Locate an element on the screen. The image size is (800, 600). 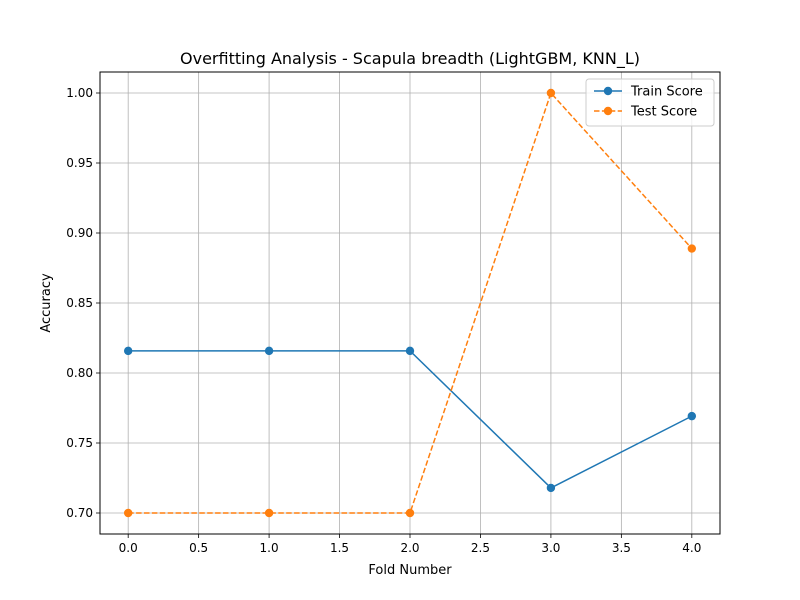
y-tick-label: 1.00 is located at coordinates (79, 93).